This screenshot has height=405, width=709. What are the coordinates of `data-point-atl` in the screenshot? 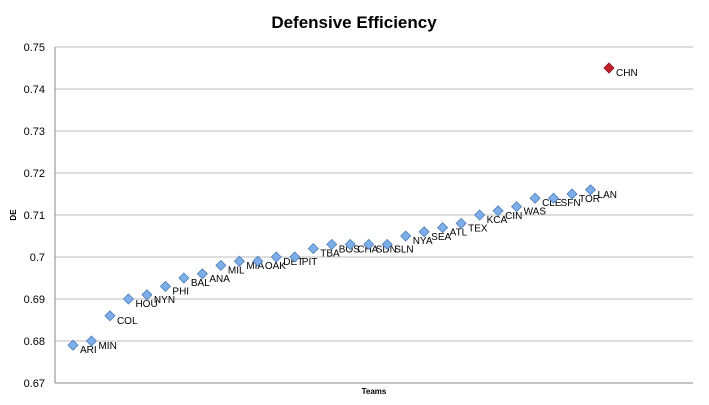 It's located at (443, 228).